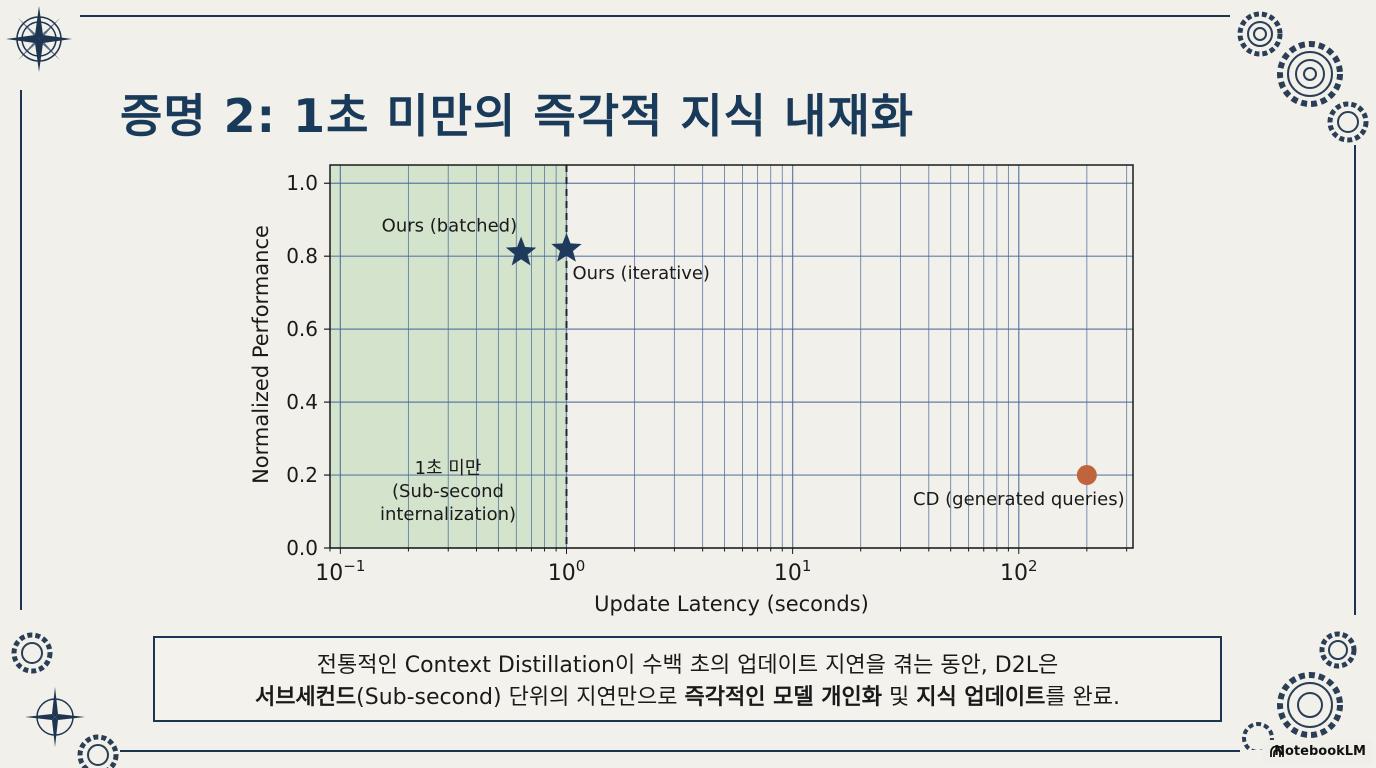  I want to click on notebooklm-badge: NotebookLM, so click(1317, 752).